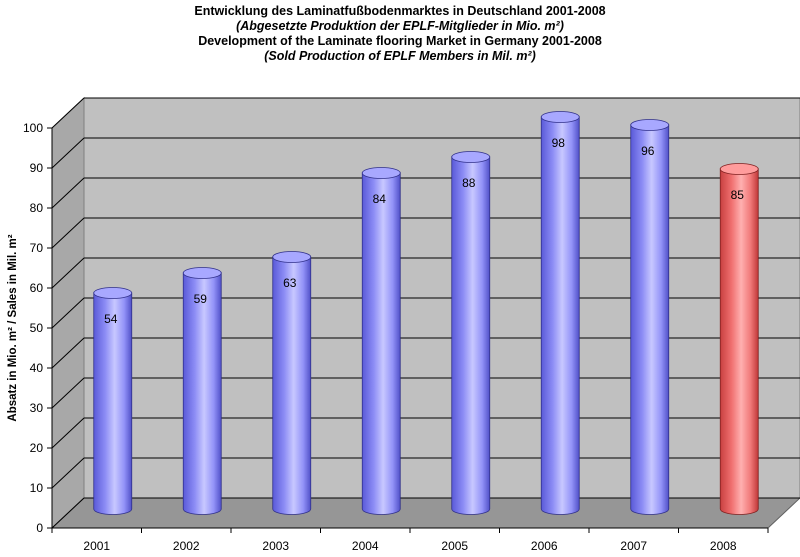 The width and height of the screenshot is (800, 557). I want to click on bar-data-label: 85, so click(738, 195).